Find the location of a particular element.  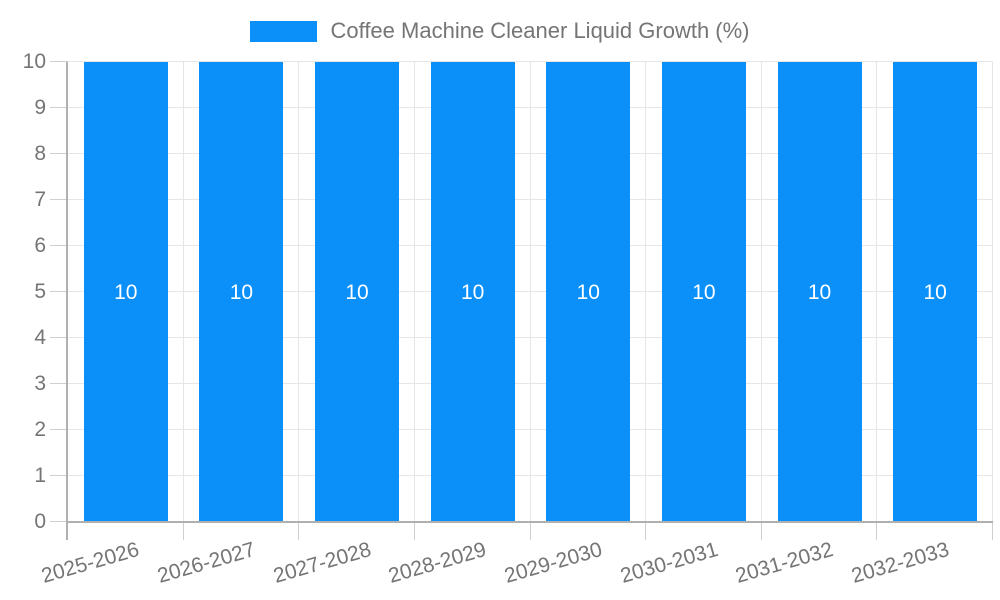

bar-2032-2033: 10 is located at coordinates (935, 292).